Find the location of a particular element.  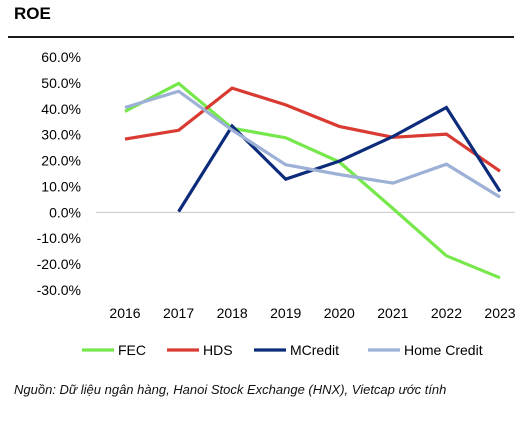

title-divider is located at coordinates (261, 37).